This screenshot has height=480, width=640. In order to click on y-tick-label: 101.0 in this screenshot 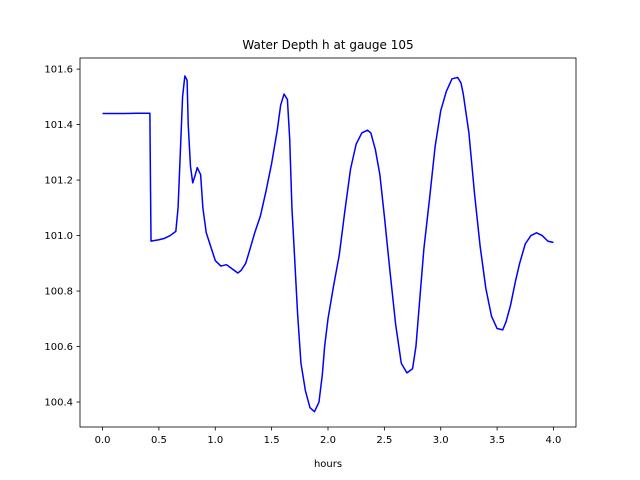, I will do `click(58, 236)`.